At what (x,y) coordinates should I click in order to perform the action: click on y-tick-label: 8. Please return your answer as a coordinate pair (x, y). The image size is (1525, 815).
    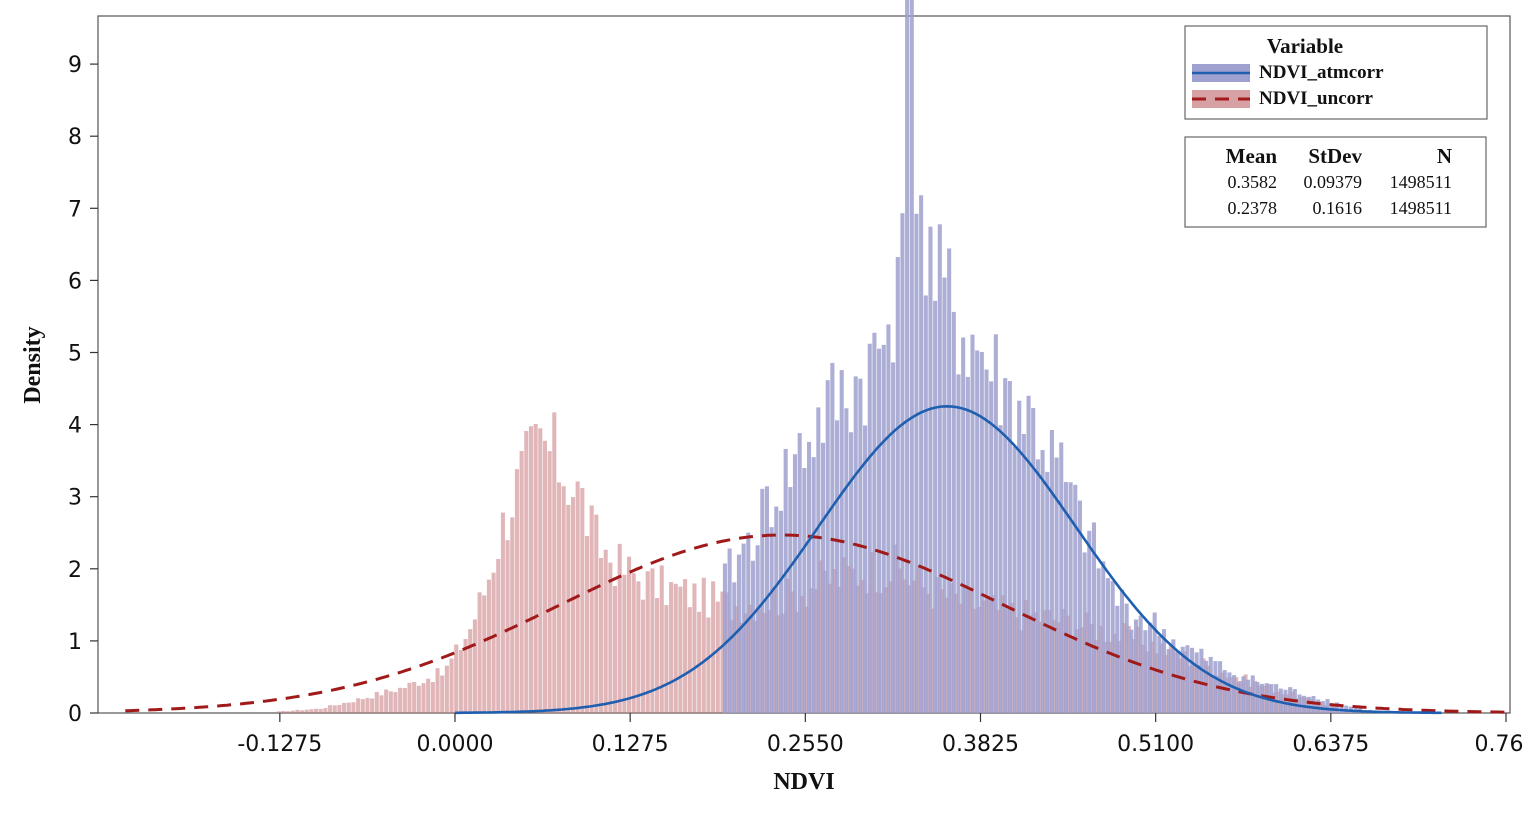
    Looking at the image, I should click on (75, 137).